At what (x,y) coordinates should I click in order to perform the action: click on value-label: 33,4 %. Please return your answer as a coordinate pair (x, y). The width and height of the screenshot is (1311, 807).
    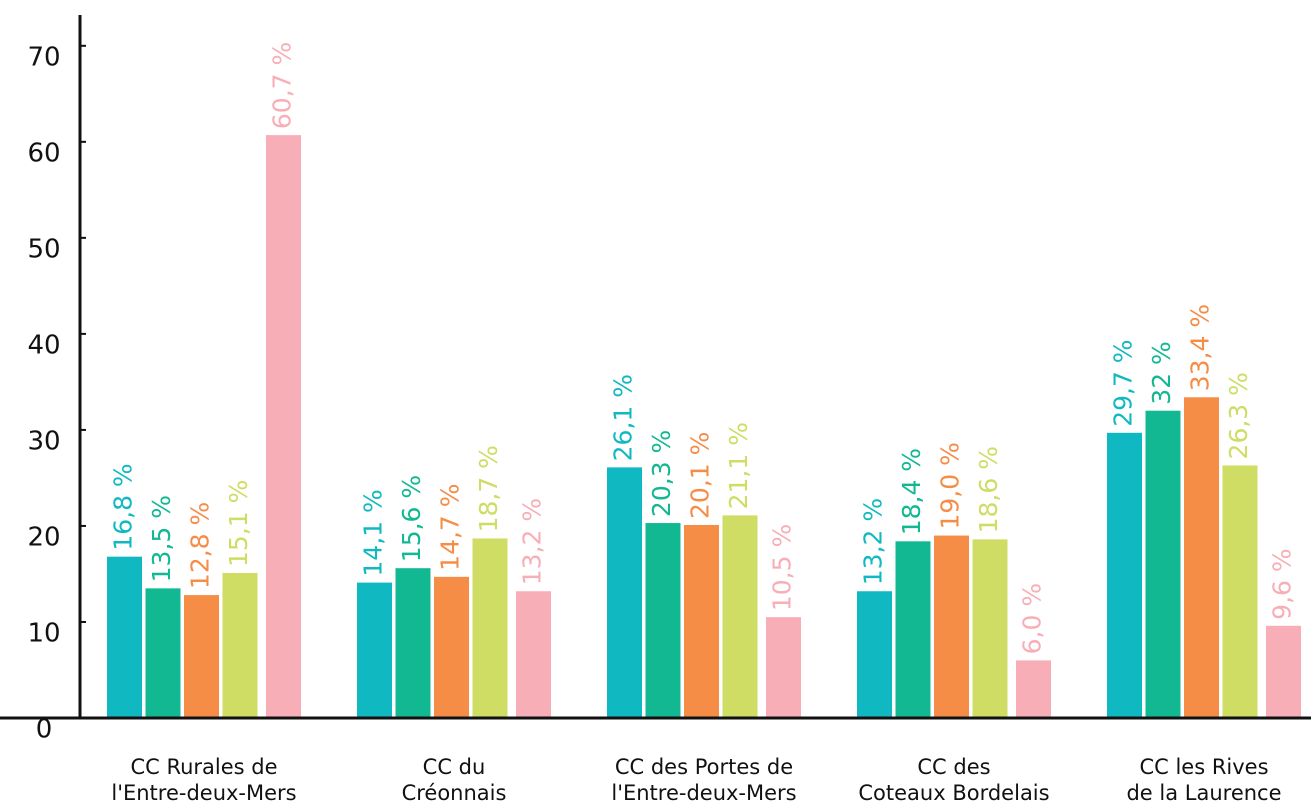
    Looking at the image, I should click on (1200, 347).